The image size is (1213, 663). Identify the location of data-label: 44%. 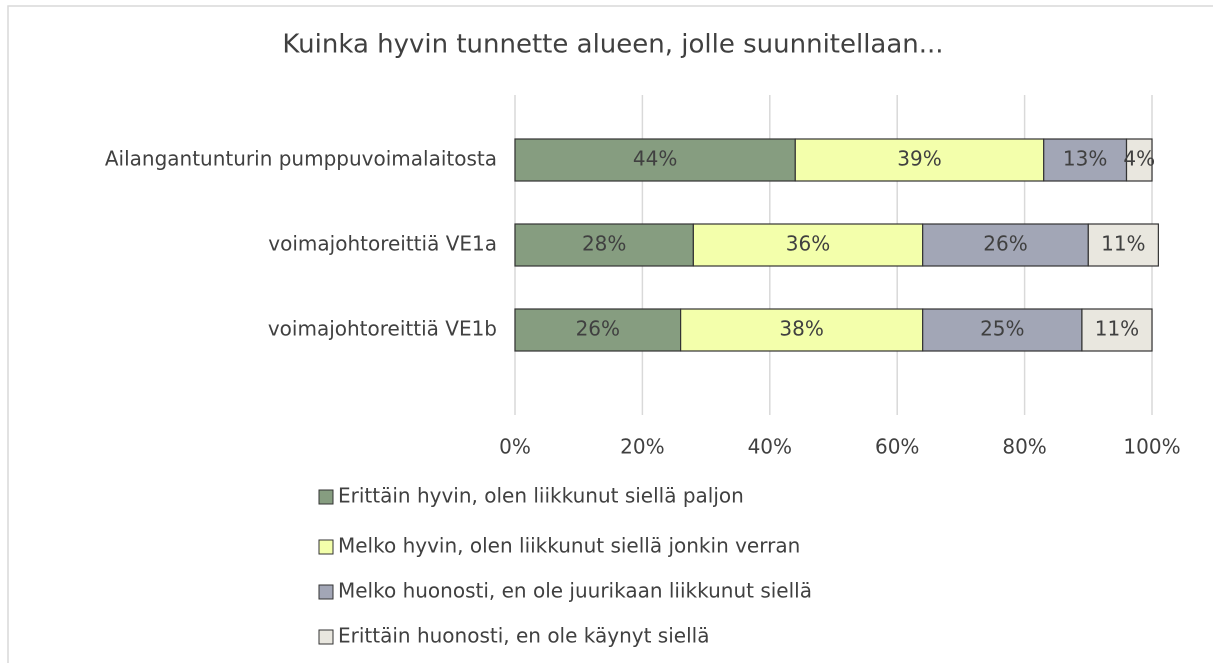
(655, 159).